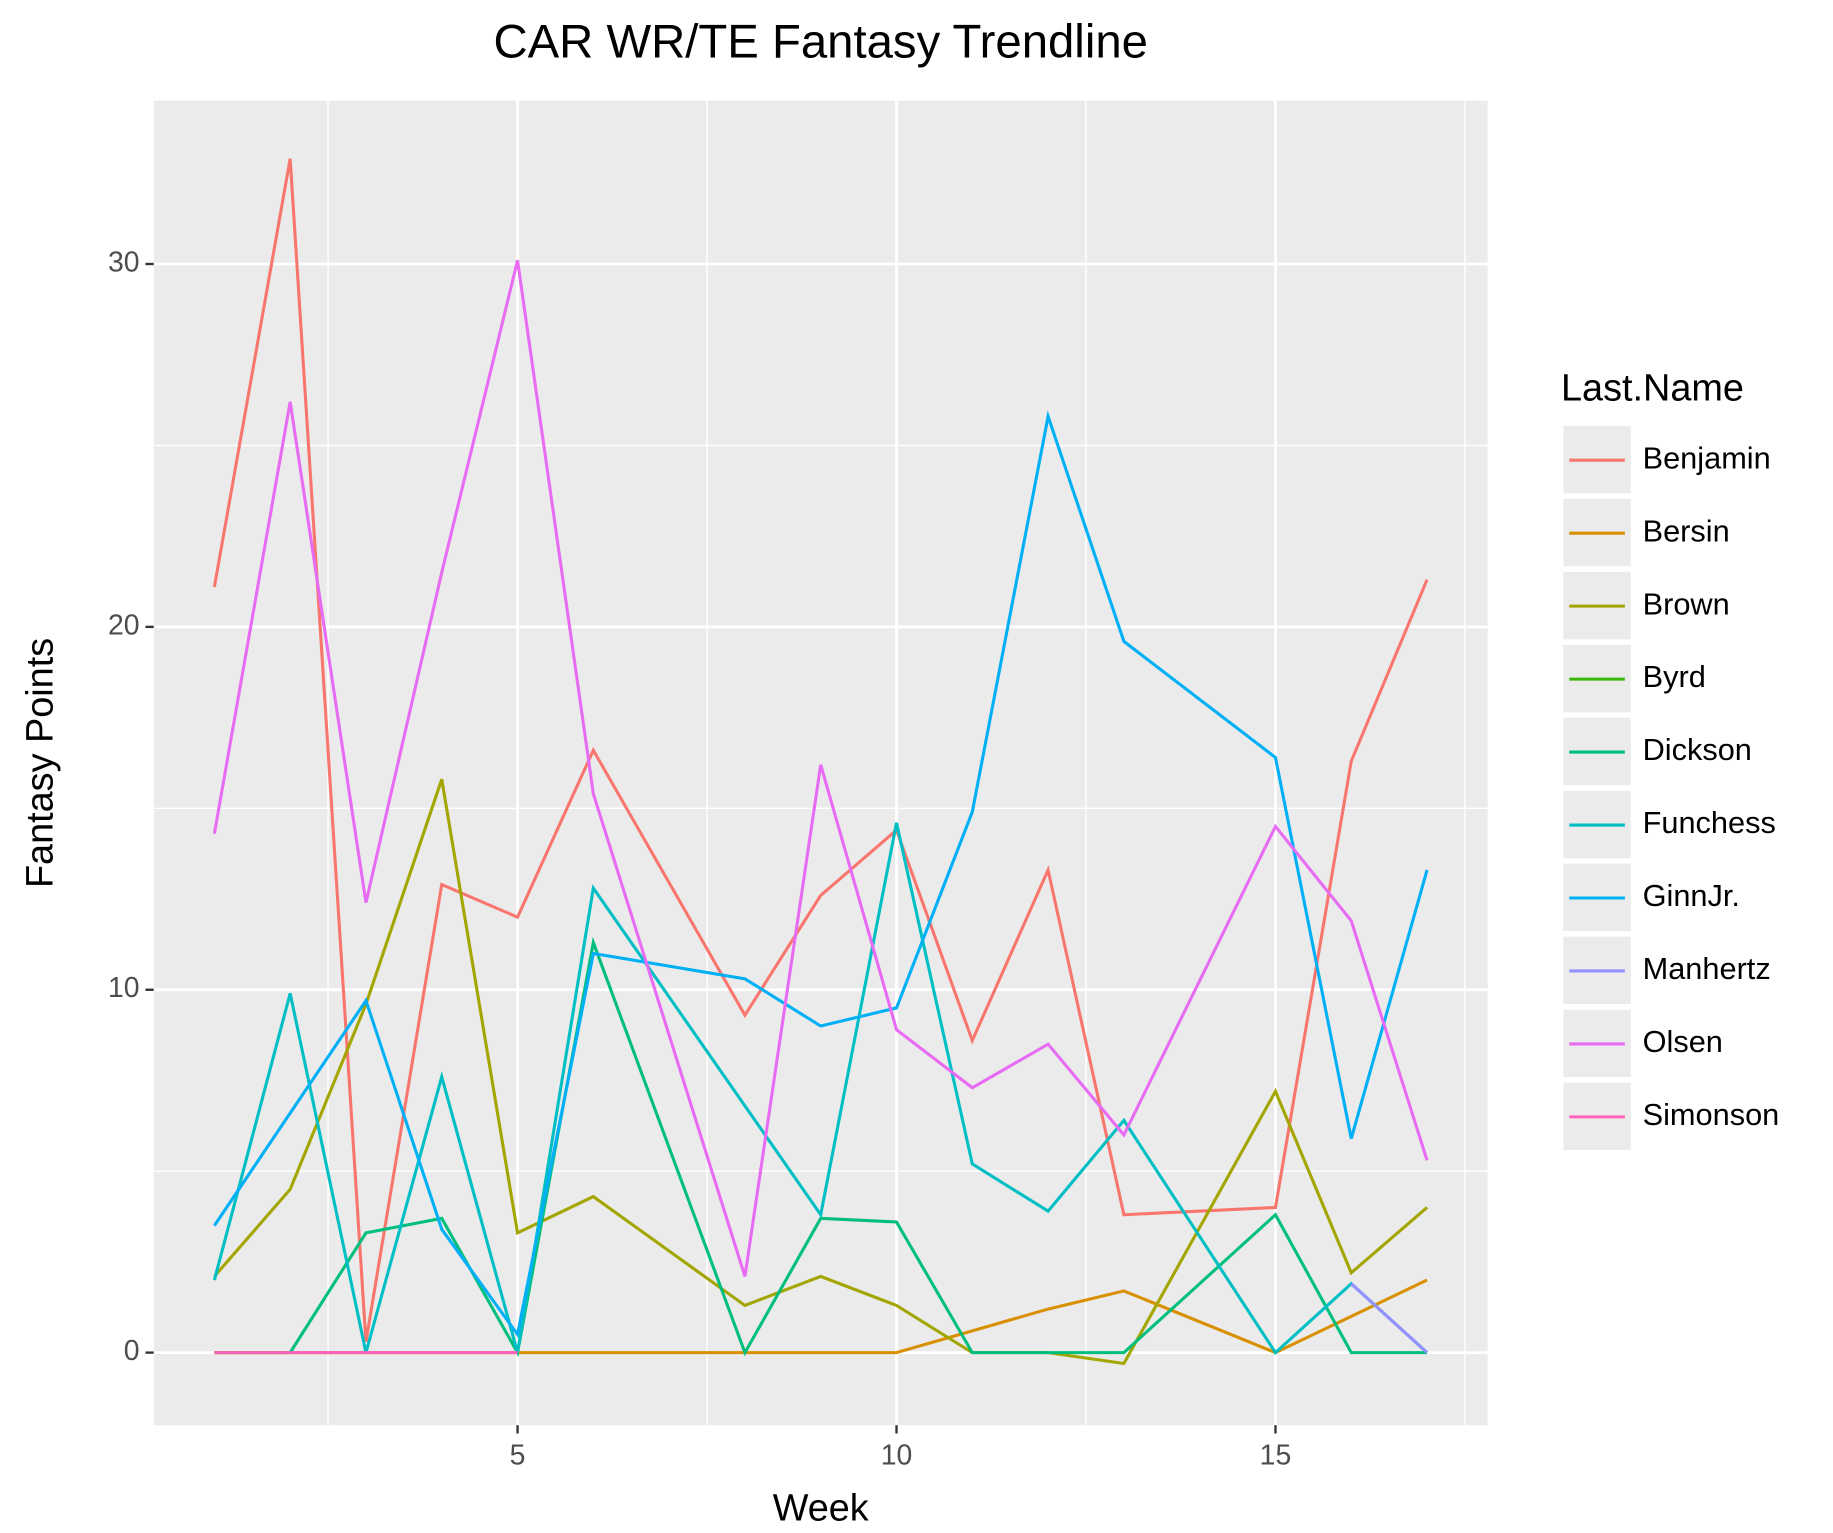 The image size is (1833, 1533). I want to click on x-tick-label: 15, so click(1276, 1456).